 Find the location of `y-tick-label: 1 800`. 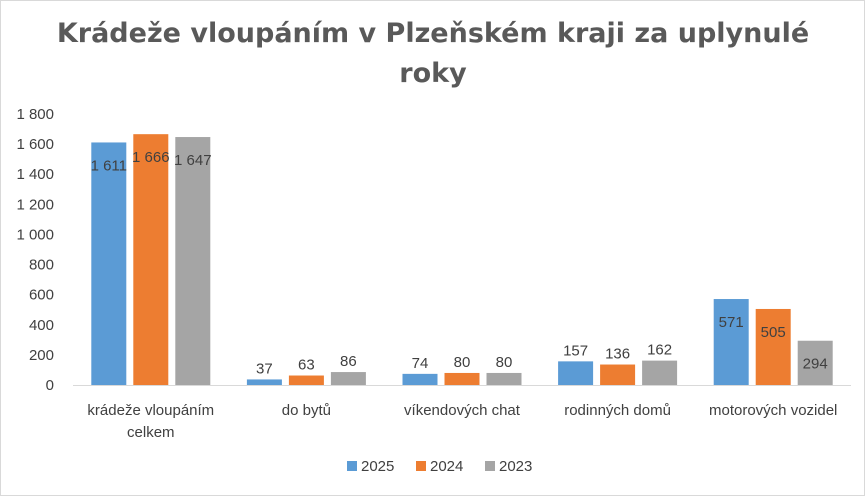

y-tick-label: 1 800 is located at coordinates (35, 114).